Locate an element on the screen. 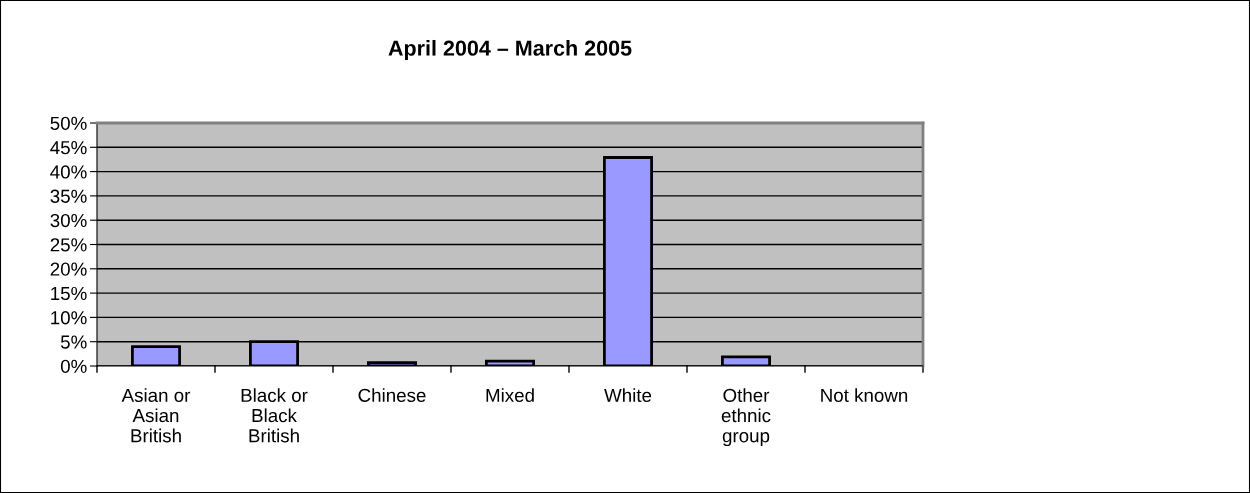 The image size is (1250, 493). y-tick-label: 10% is located at coordinates (69, 318).